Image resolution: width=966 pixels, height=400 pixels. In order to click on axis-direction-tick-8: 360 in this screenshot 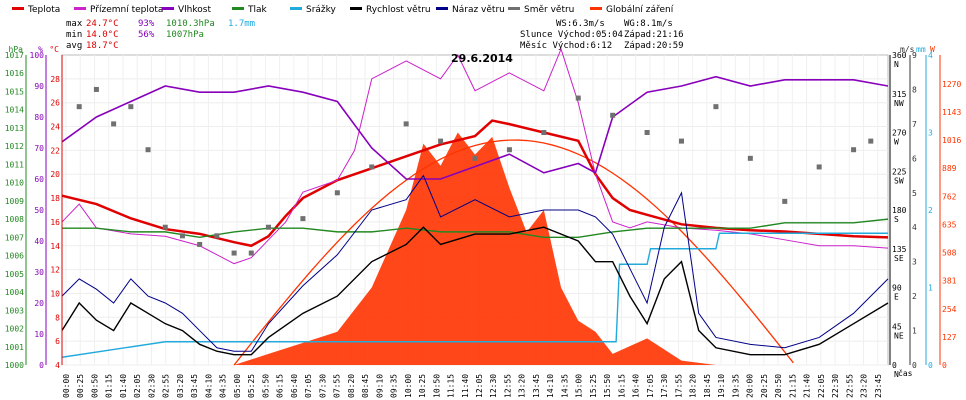, I will do `click(899, 55)`.